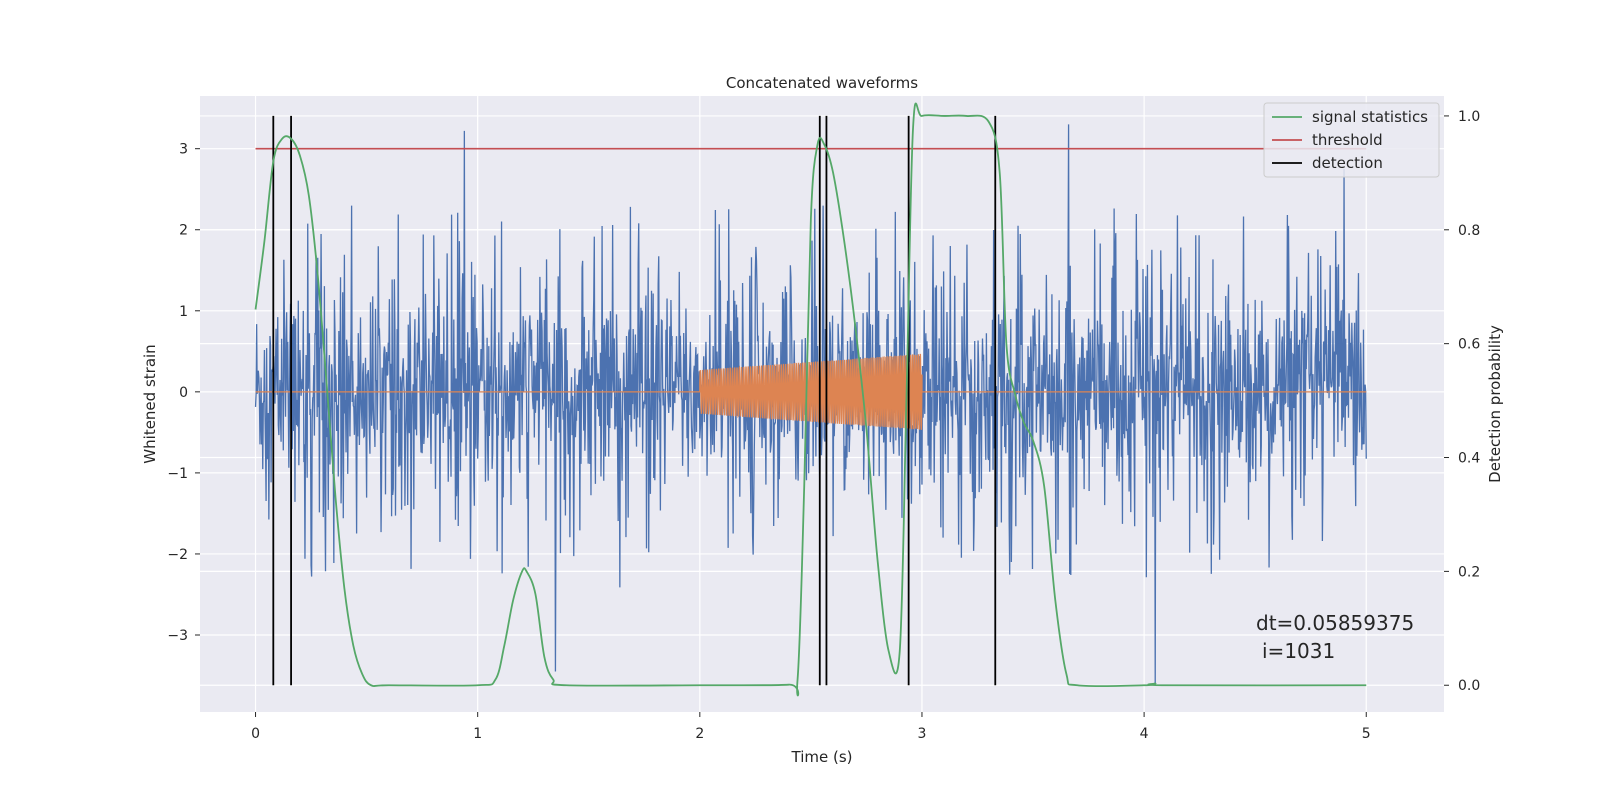 The height and width of the screenshot is (804, 1600). What do you see at coordinates (1144, 734) in the screenshot?
I see `x-tick-label: 4` at bounding box center [1144, 734].